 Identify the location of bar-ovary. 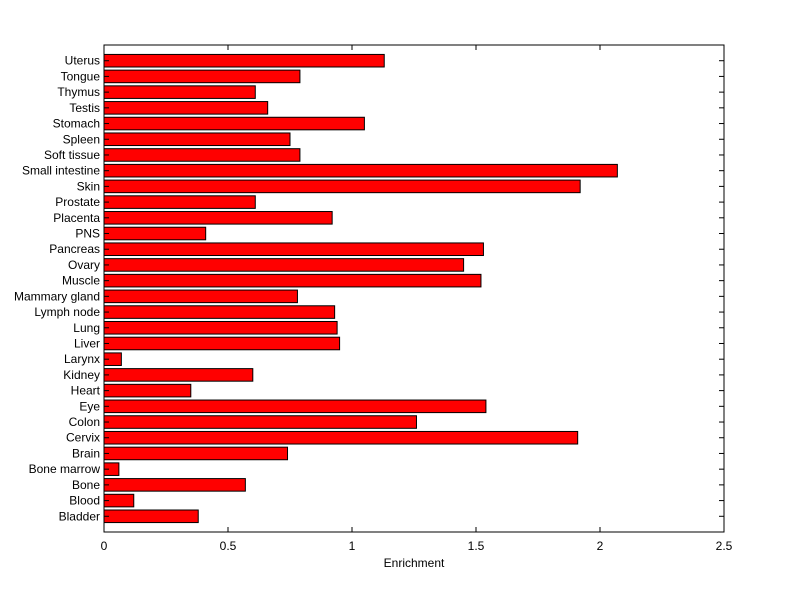
(284, 265).